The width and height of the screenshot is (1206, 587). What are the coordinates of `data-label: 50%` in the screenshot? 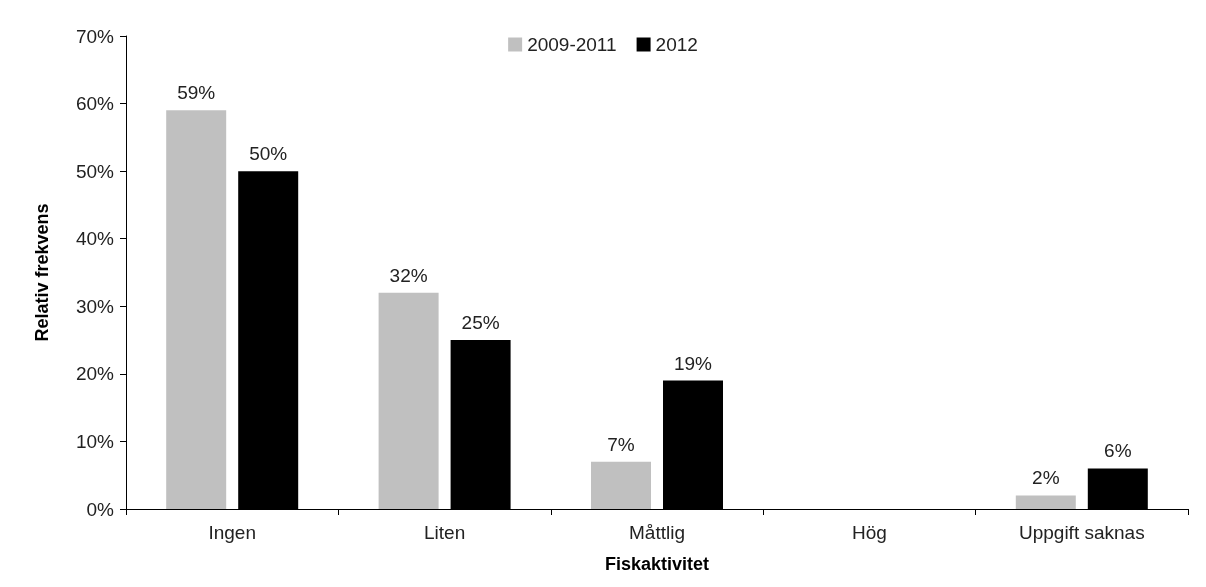 It's located at (268, 154).